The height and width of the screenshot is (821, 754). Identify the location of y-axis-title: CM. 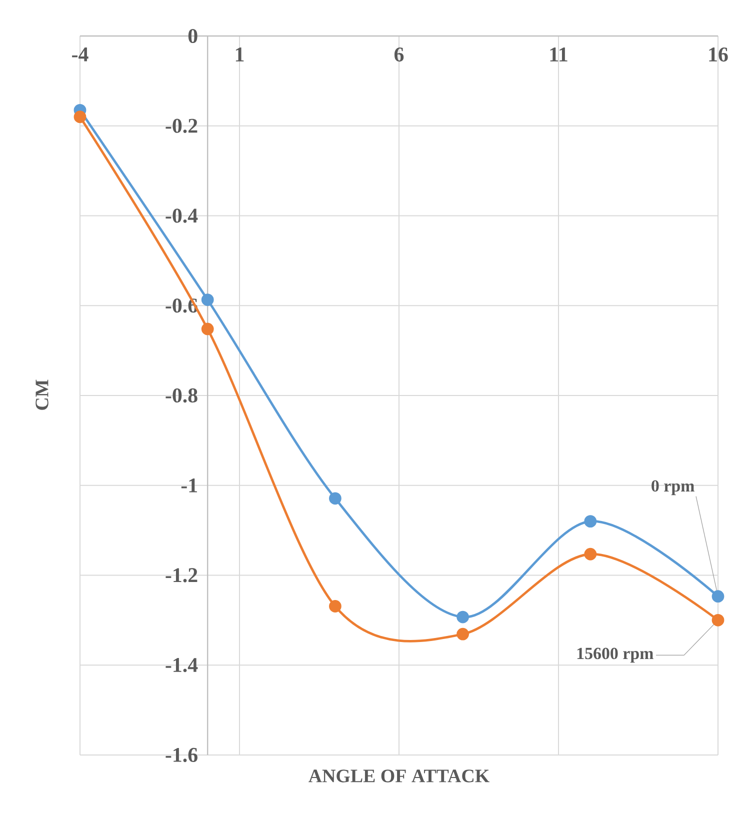
(42, 395).